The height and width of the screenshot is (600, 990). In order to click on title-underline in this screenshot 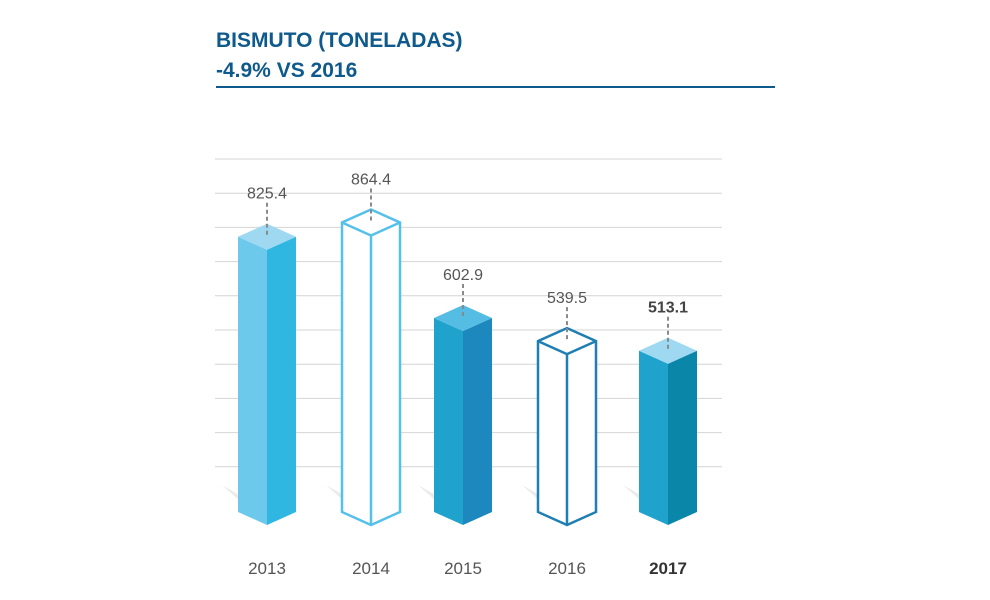, I will do `click(495, 87)`.